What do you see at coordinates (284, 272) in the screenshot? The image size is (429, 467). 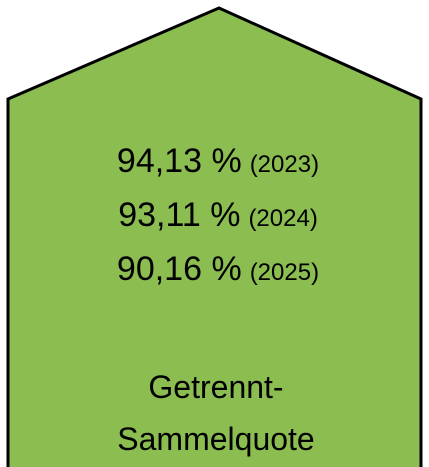 I see `rate-year: (2025)` at bounding box center [284, 272].